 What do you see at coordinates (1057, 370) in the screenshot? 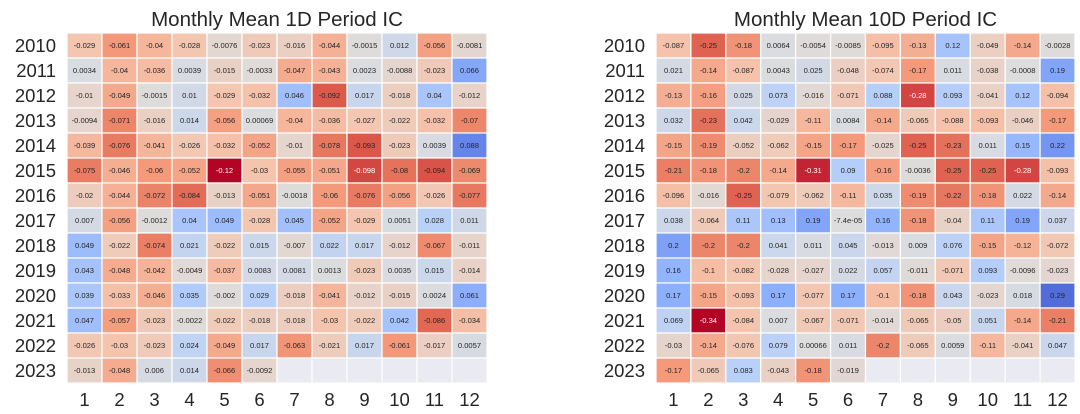
I see `heatmap-cell-empty` at bounding box center [1057, 370].